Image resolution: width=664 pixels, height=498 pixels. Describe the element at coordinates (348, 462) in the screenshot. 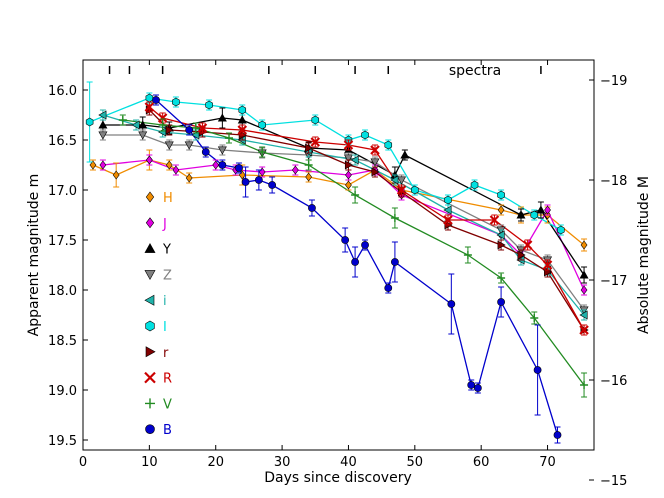

I see `x-tick-label: 40` at that location.